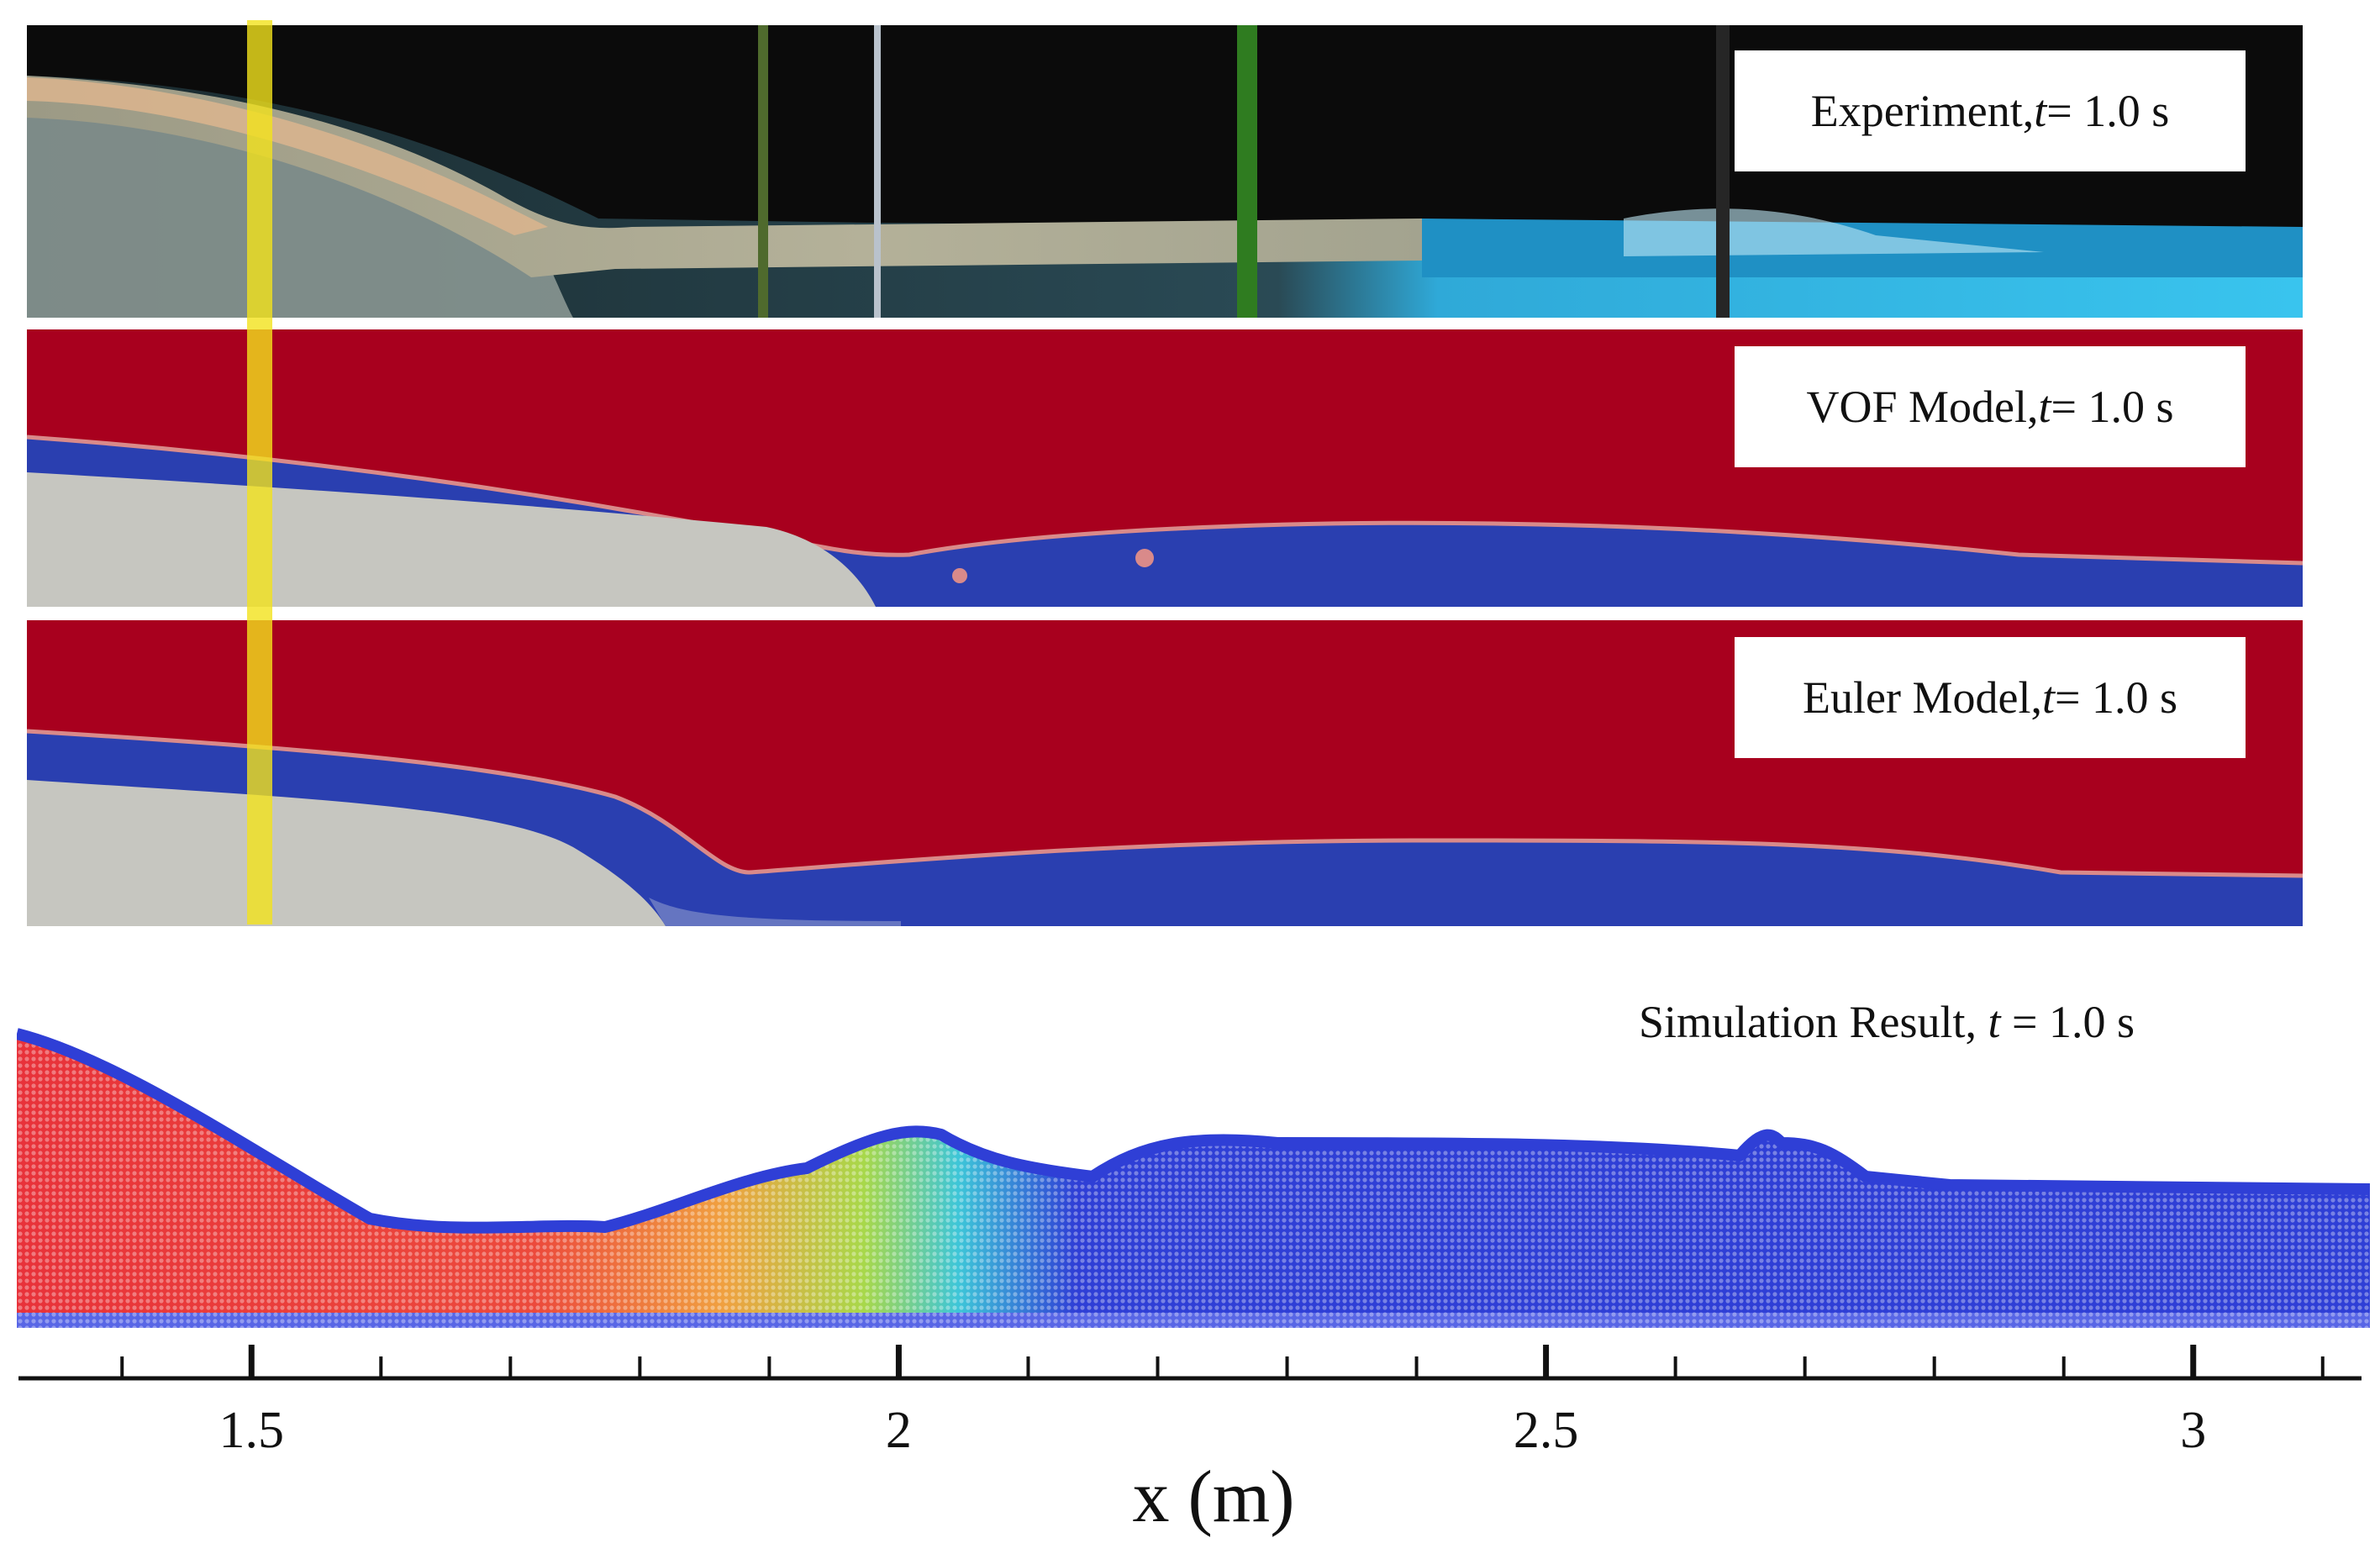 Image resolution: width=2380 pixels, height=1559 pixels. I want to click on euler-label-text: Euler Model,, so click(1922, 697).